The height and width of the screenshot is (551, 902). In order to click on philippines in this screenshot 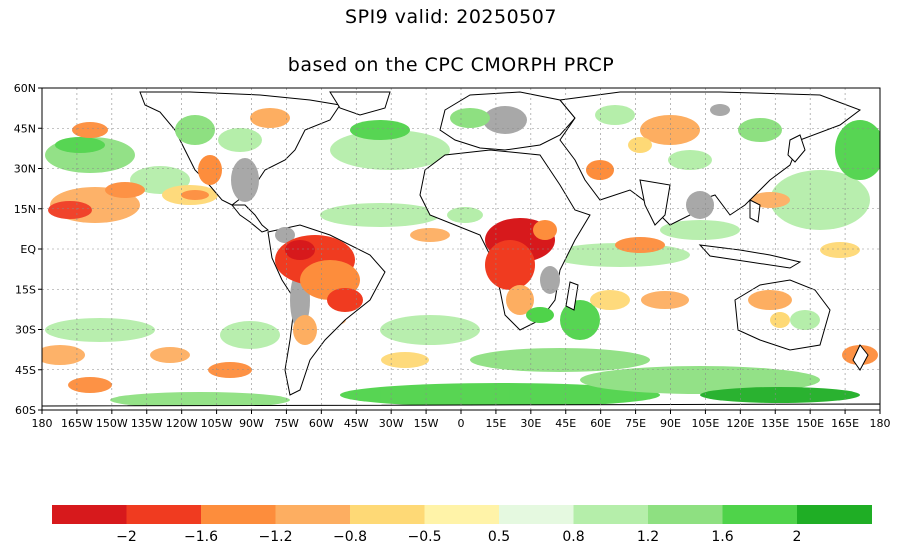, I will do `click(755, 211)`.